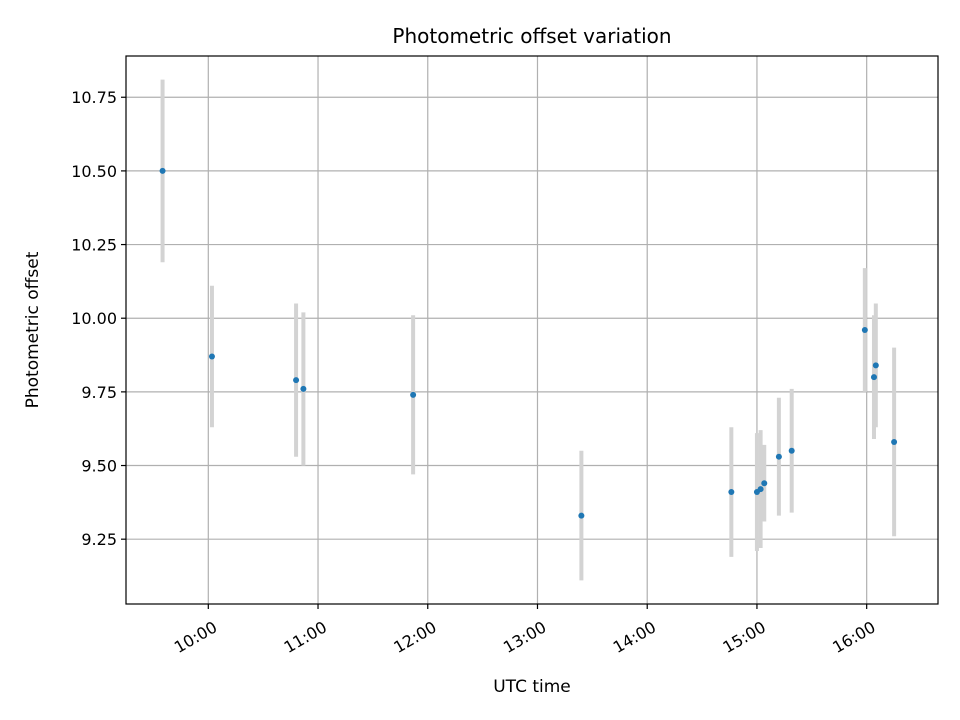 The image size is (960, 720). Describe the element at coordinates (94, 245) in the screenshot. I see `y-tick-label: 10.25` at that location.